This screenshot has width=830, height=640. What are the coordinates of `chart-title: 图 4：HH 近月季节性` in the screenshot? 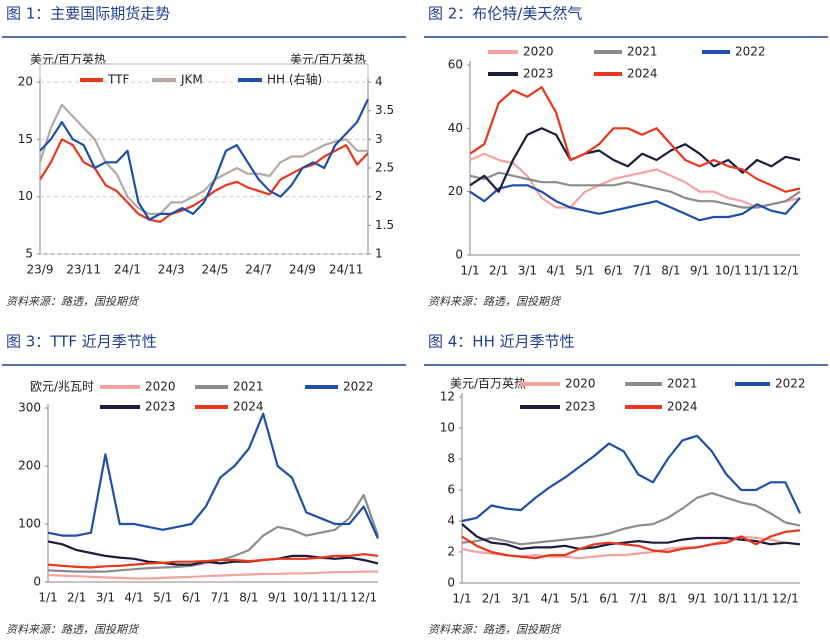 It's located at (501, 342).